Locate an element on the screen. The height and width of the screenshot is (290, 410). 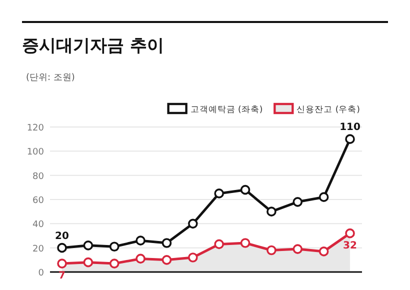
data-label: 20 is located at coordinates (62, 236).